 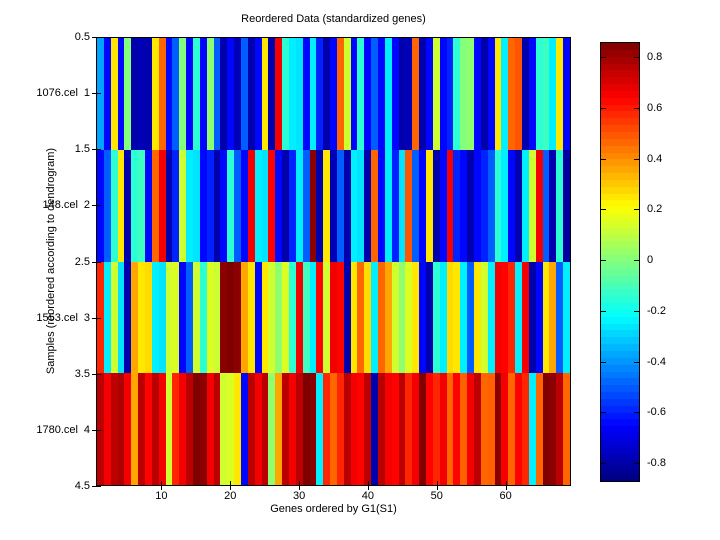 I want to click on x-tick-label: 20, so click(x=230, y=496).